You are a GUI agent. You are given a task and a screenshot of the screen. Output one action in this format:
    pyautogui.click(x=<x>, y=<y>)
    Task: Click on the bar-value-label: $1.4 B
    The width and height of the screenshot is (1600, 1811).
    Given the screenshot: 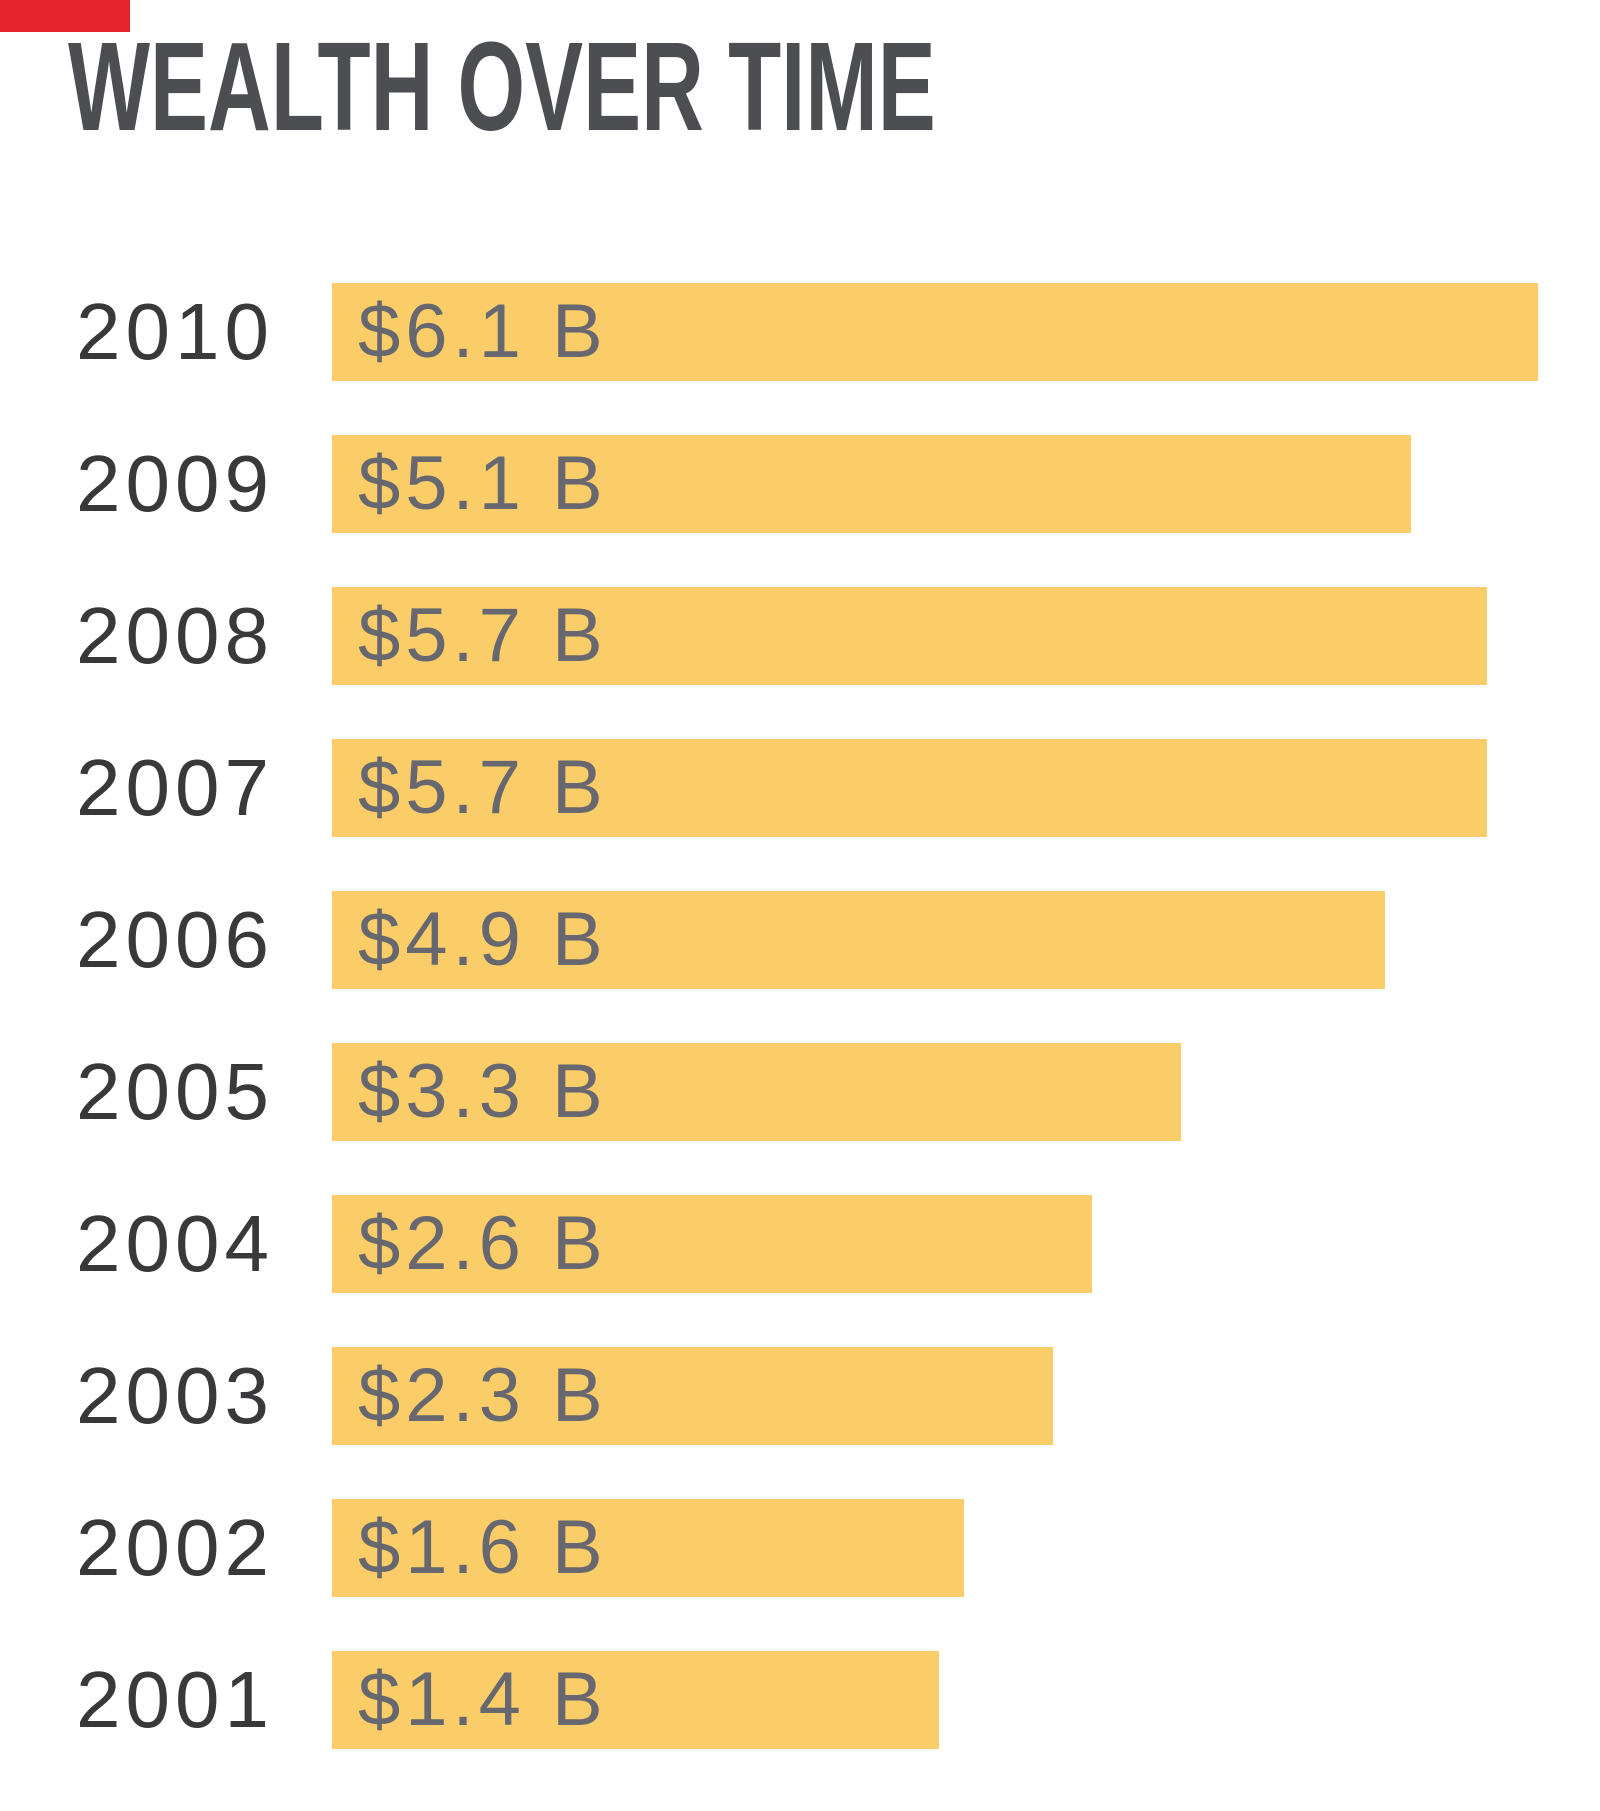 What is the action you would take?
    pyautogui.click(x=483, y=1699)
    